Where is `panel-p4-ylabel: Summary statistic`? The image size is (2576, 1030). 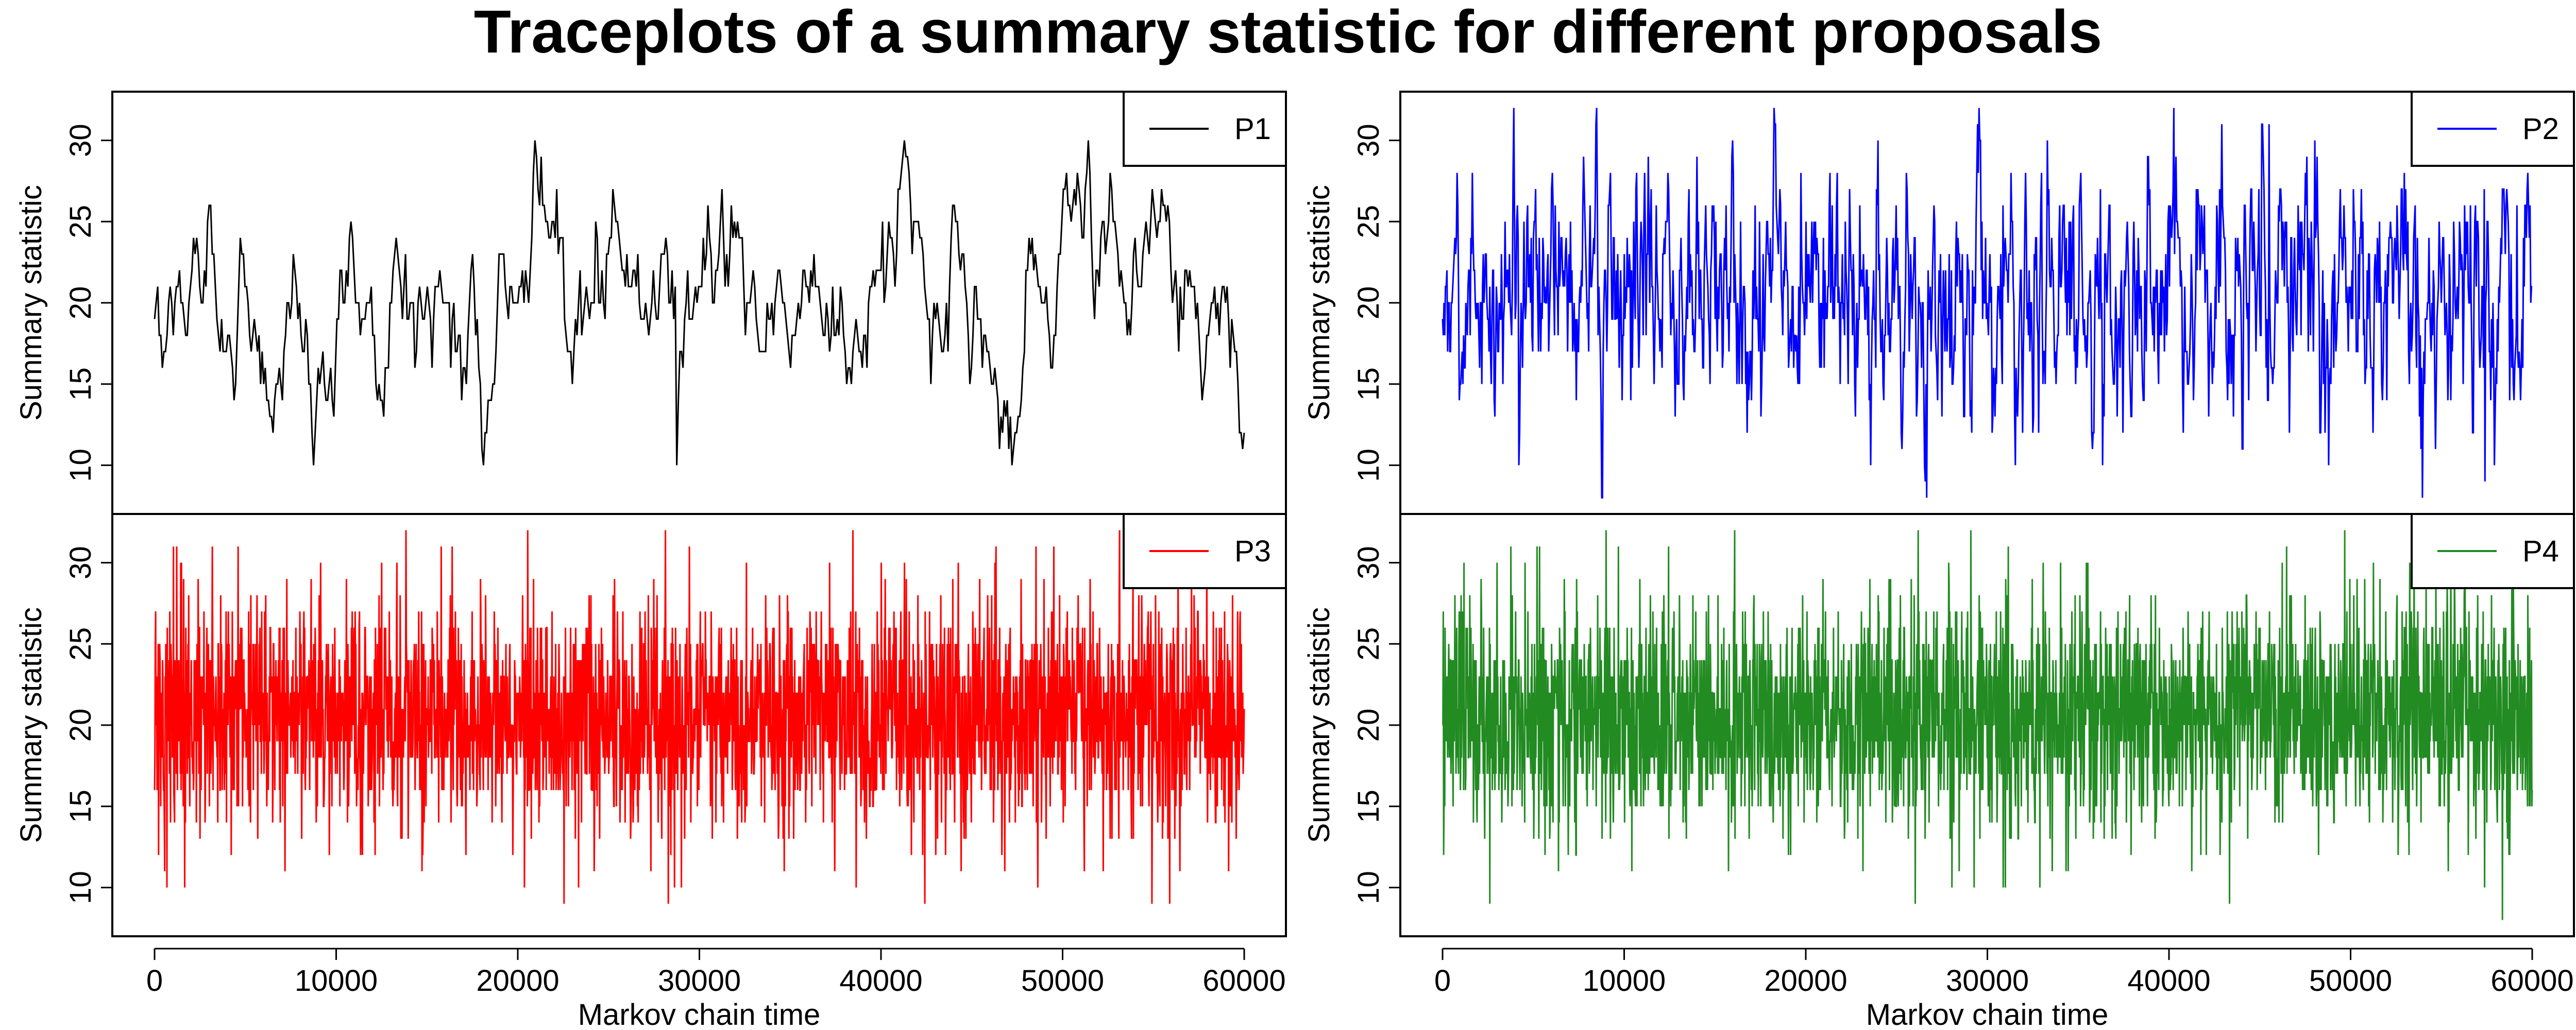 panel-p4-ylabel: Summary statistic is located at coordinates (1319, 725).